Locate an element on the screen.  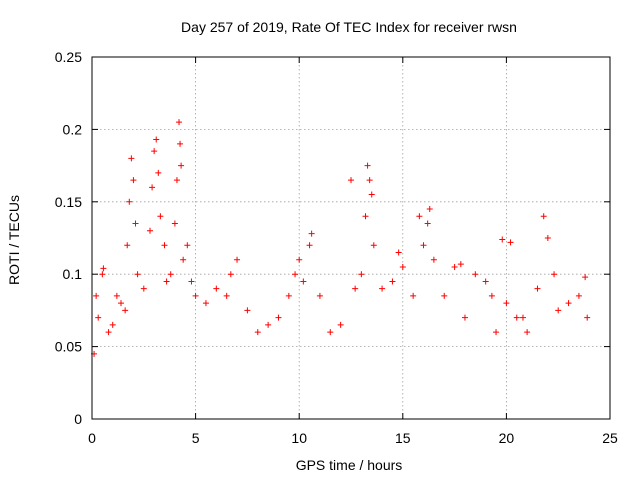
y-tick-label: 0.2 is located at coordinates (73, 129).